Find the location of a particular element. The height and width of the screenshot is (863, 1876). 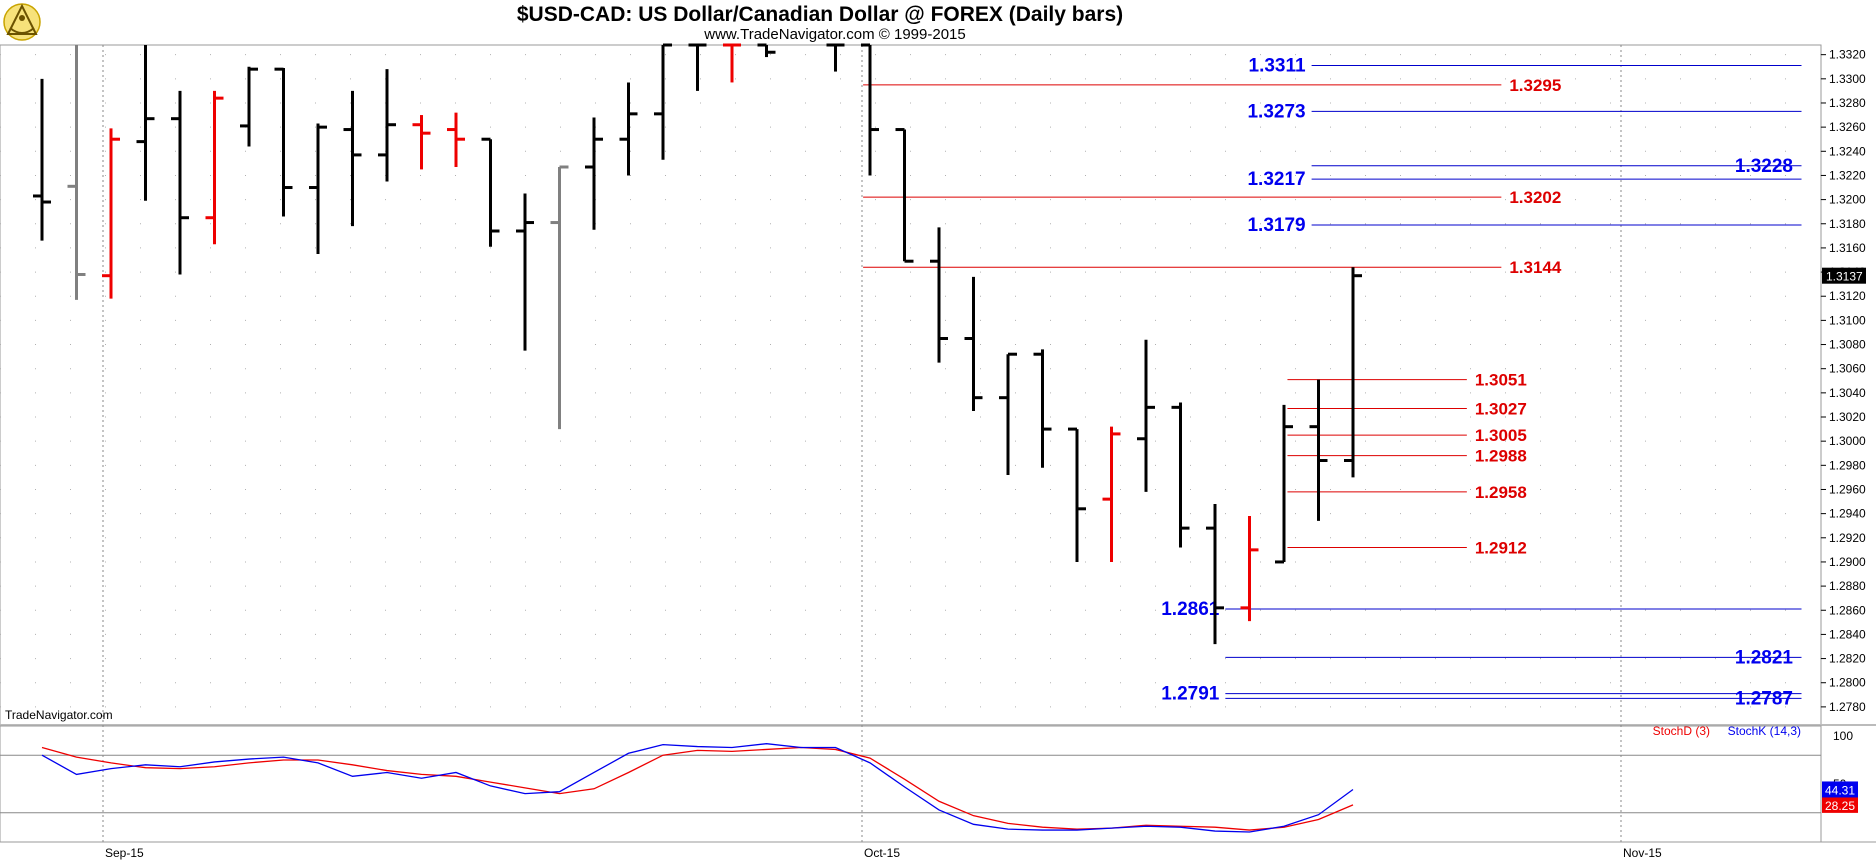

stoch-value-label: 44.31 is located at coordinates (1840, 790).